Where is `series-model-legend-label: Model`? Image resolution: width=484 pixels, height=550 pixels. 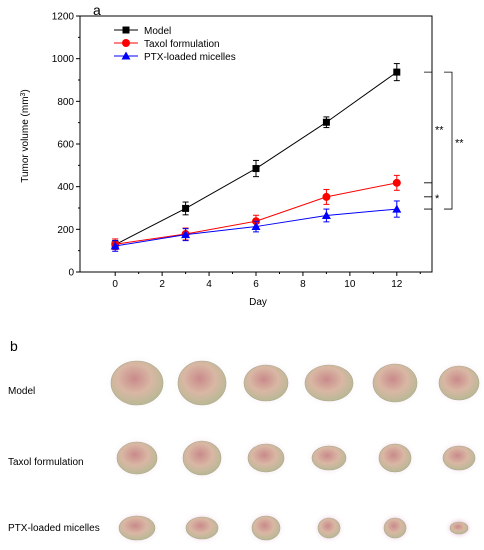
series-model-legend-label: Model is located at coordinates (157, 31).